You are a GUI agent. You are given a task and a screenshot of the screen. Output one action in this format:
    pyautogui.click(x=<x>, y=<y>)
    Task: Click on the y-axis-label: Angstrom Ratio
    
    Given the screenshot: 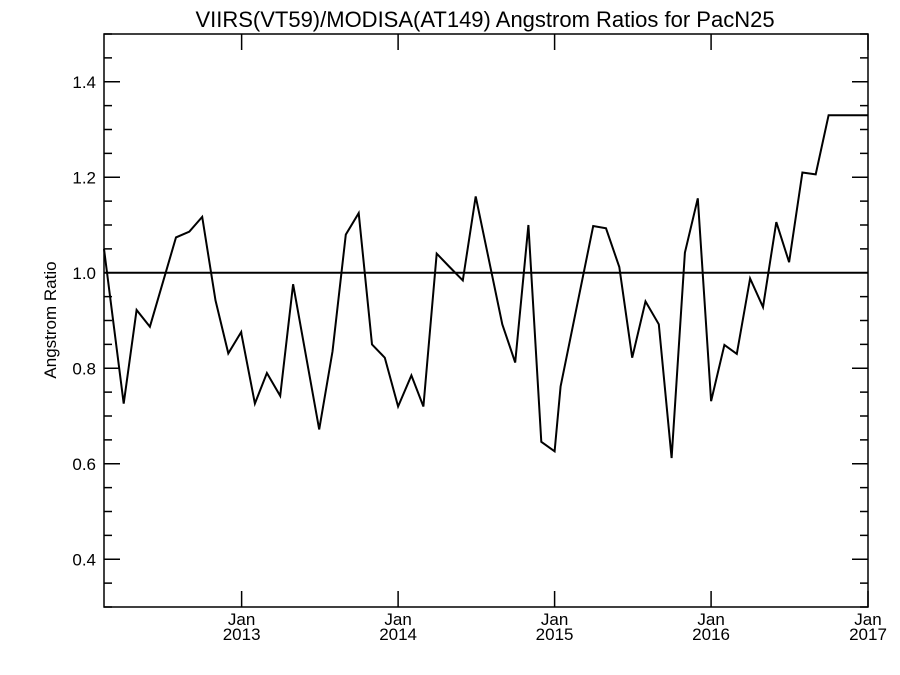 What is the action you would take?
    pyautogui.click(x=50, y=319)
    